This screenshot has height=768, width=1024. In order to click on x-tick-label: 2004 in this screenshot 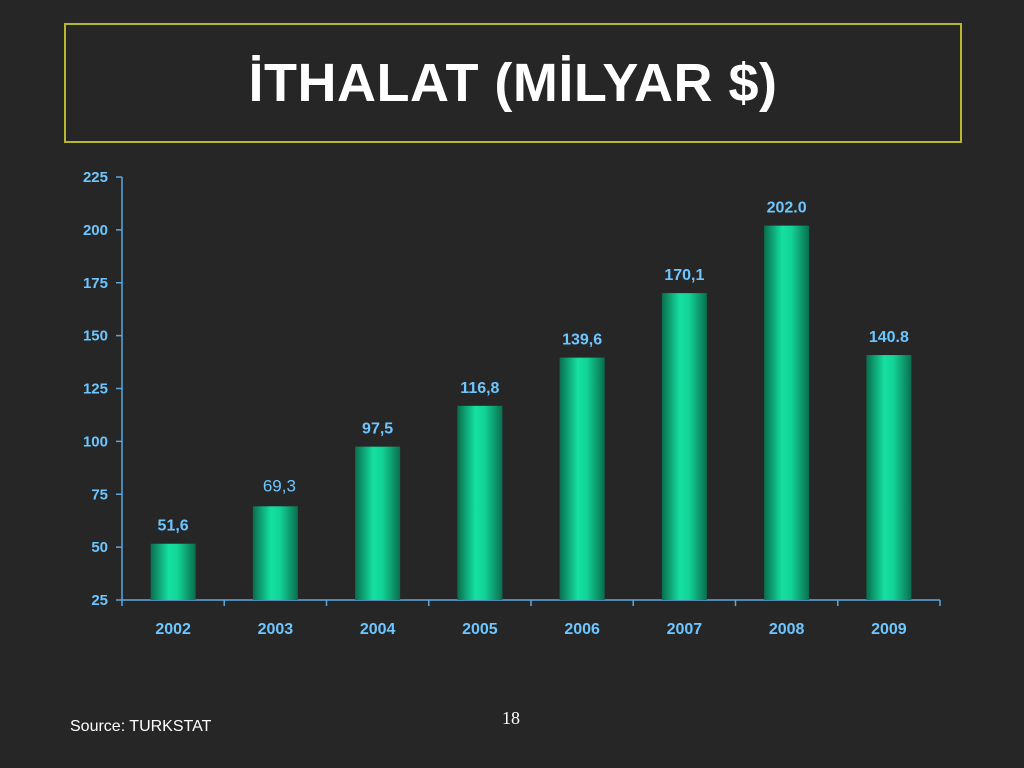, I will do `click(378, 629)`.